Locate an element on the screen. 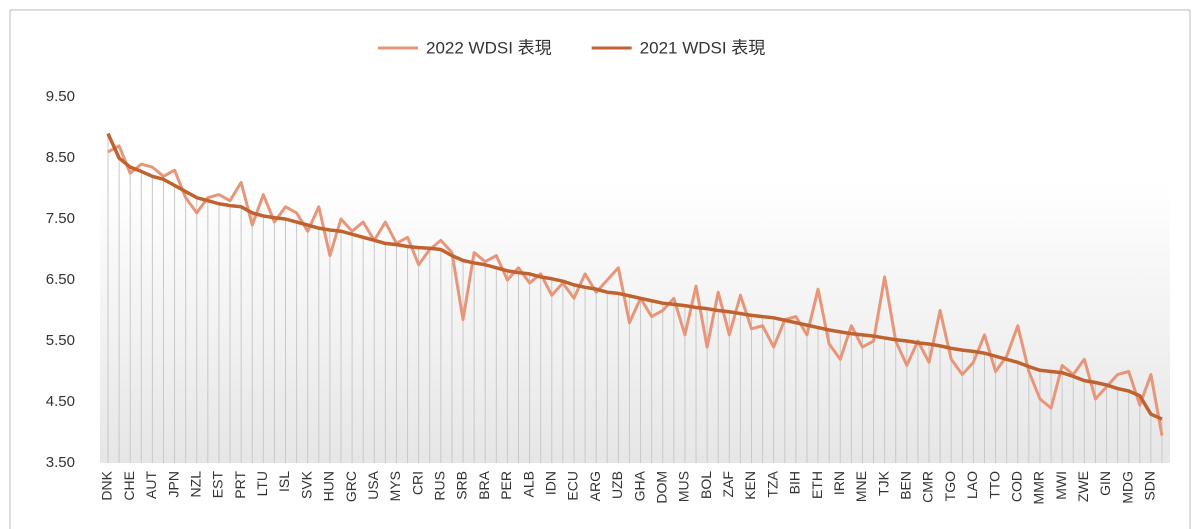  x-tick-label: UZB is located at coordinates (617, 485).